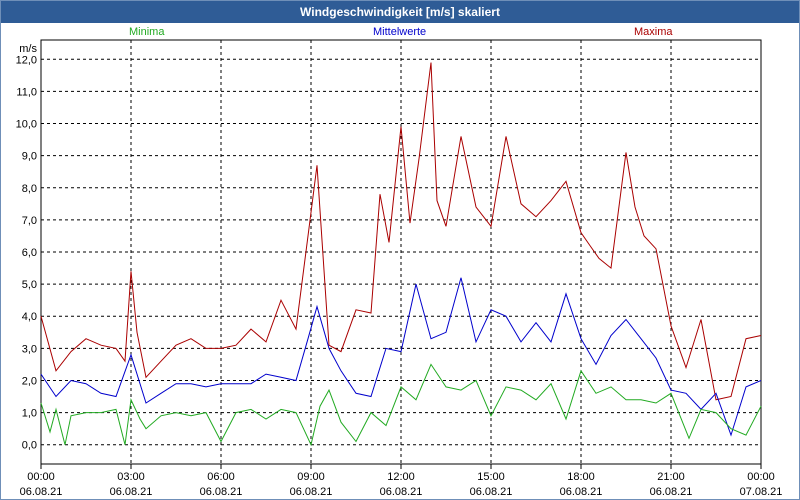 This screenshot has height=500, width=800. What do you see at coordinates (29, 317) in the screenshot?
I see `y-tick-label: 4,0` at bounding box center [29, 317].